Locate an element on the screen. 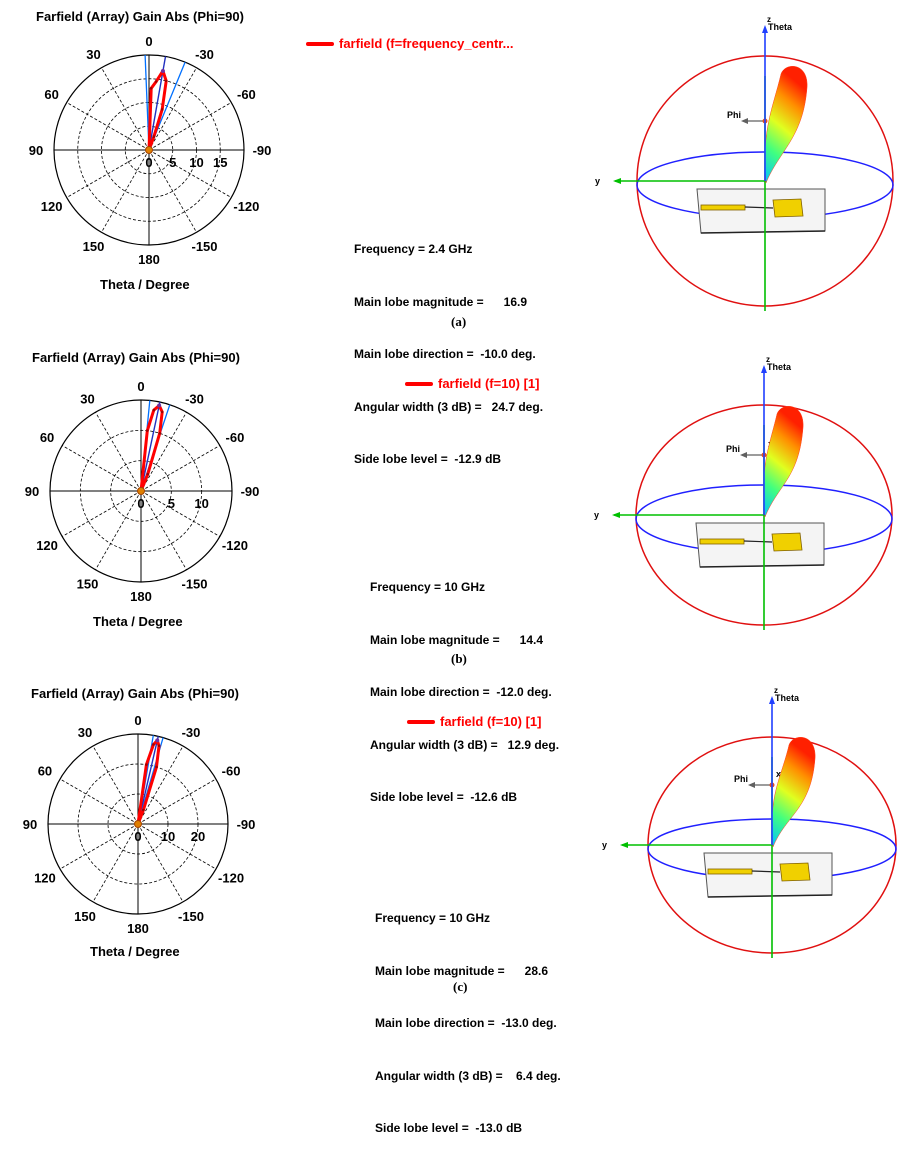  info-main-lobe-direction: Main lobe direction = -10.0 deg. is located at coordinates (445, 354).